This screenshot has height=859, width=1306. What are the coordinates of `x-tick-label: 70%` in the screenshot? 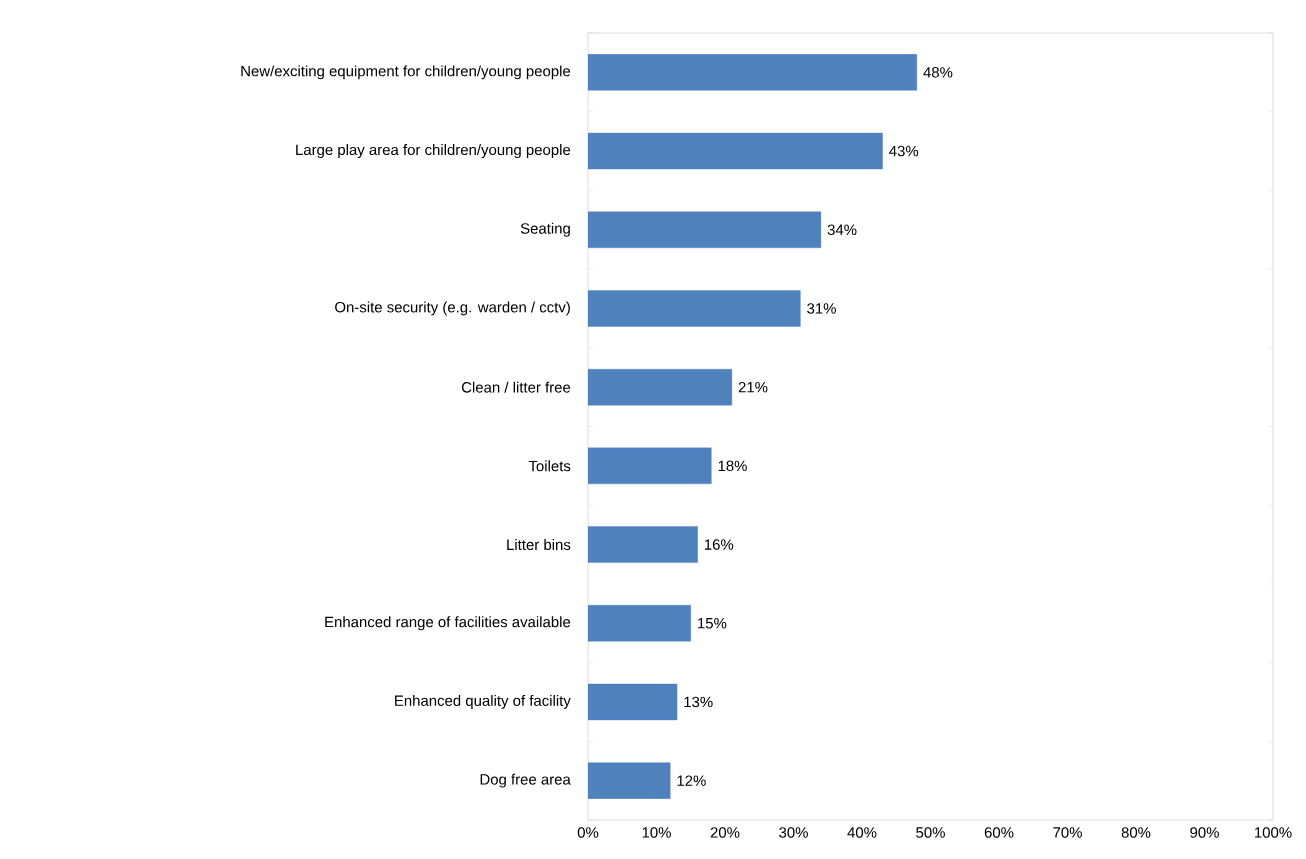 It's located at (1067, 832).